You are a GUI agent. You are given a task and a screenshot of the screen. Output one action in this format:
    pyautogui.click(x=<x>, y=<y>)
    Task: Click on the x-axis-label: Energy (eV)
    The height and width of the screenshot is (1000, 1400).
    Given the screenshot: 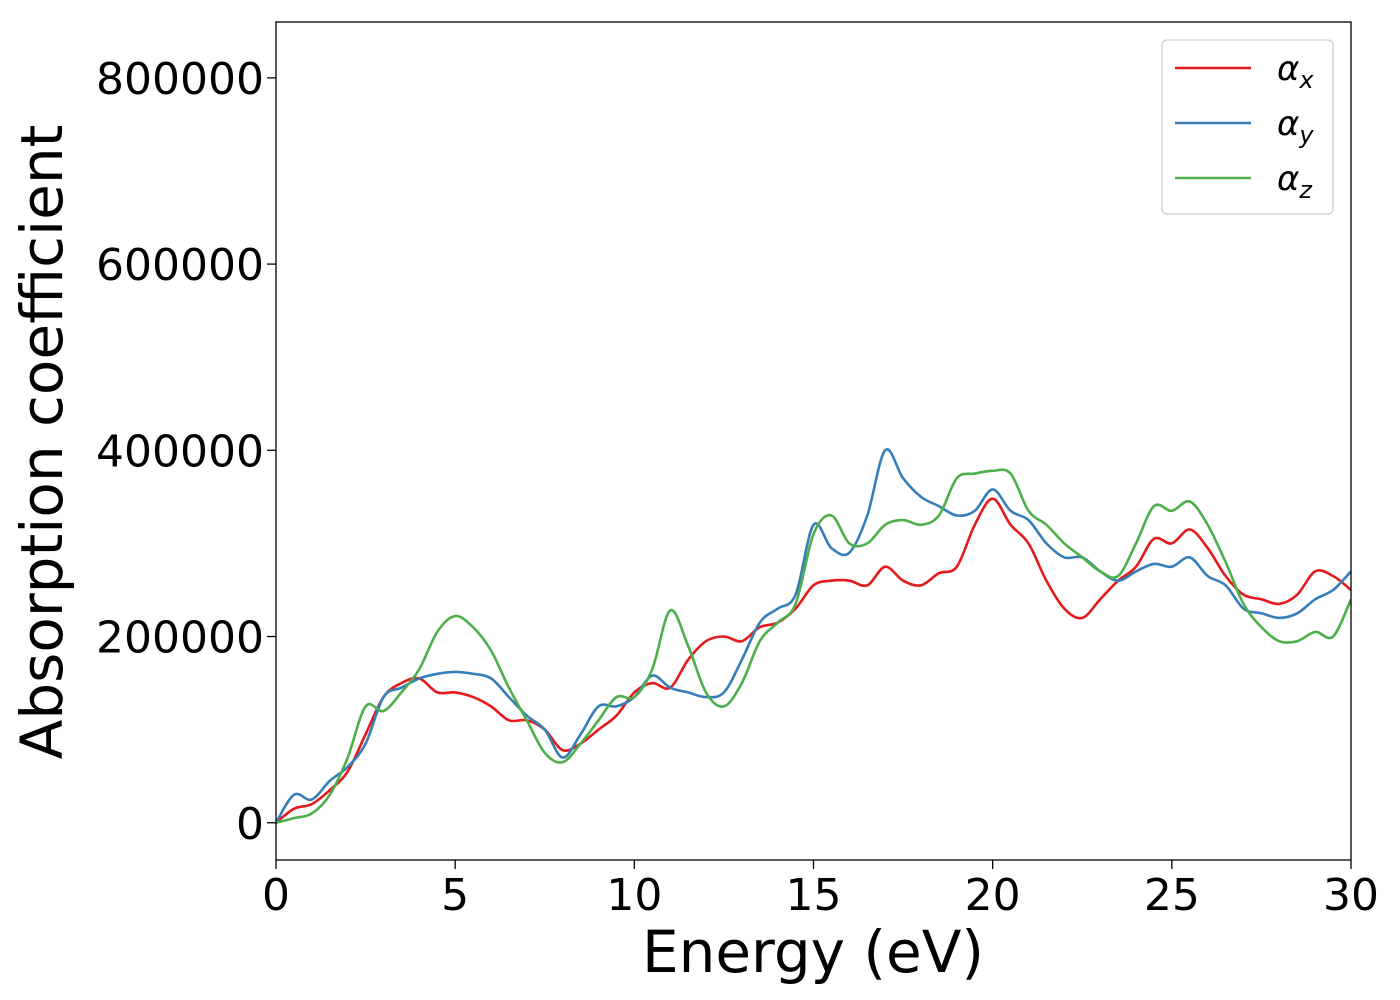 What is the action you would take?
    pyautogui.click(x=813, y=952)
    